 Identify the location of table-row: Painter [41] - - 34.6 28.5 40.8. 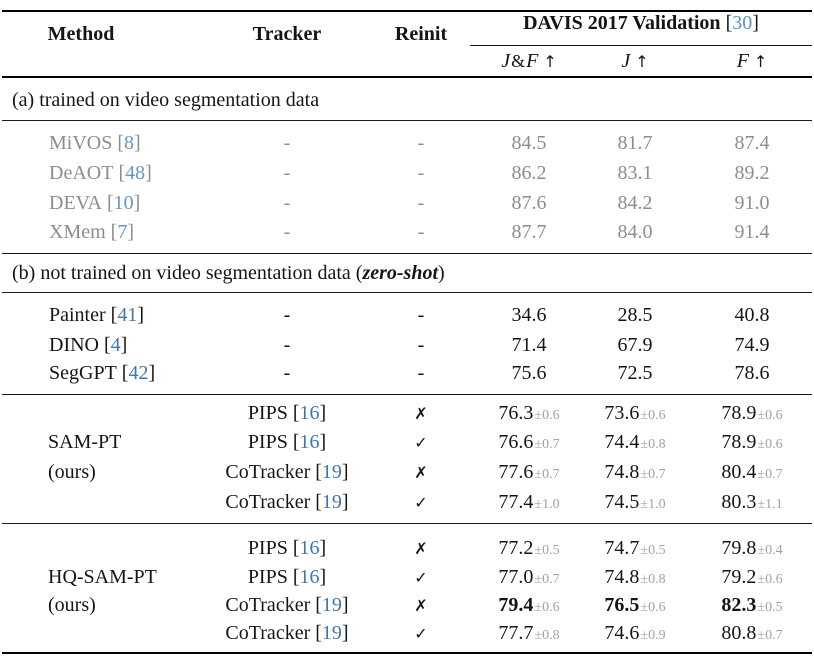
(407, 315).